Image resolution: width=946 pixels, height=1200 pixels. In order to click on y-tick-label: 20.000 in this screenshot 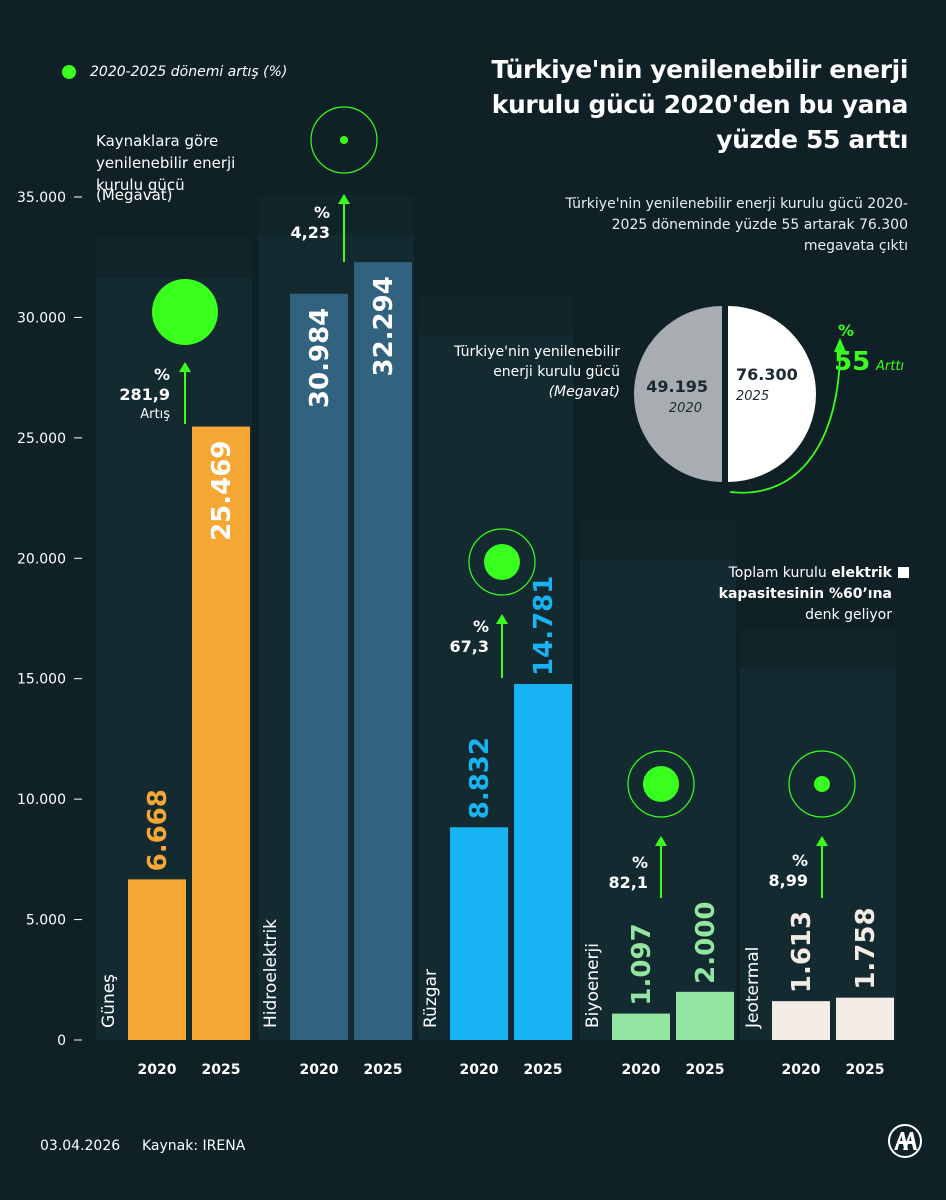, I will do `click(41, 559)`.